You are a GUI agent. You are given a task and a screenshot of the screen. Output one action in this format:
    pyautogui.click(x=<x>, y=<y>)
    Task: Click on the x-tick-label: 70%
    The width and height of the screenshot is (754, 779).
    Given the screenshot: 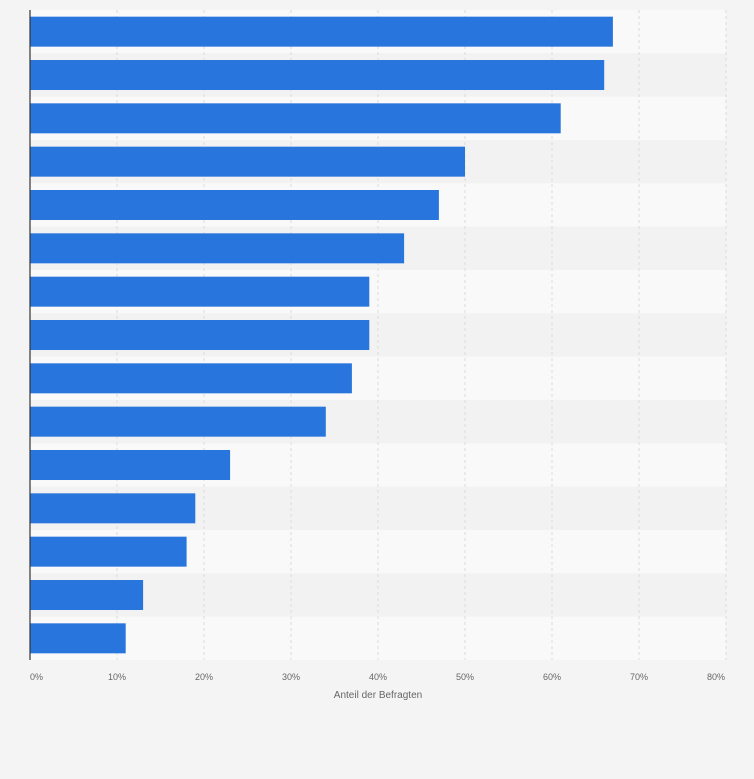 What is the action you would take?
    pyautogui.click(x=639, y=677)
    